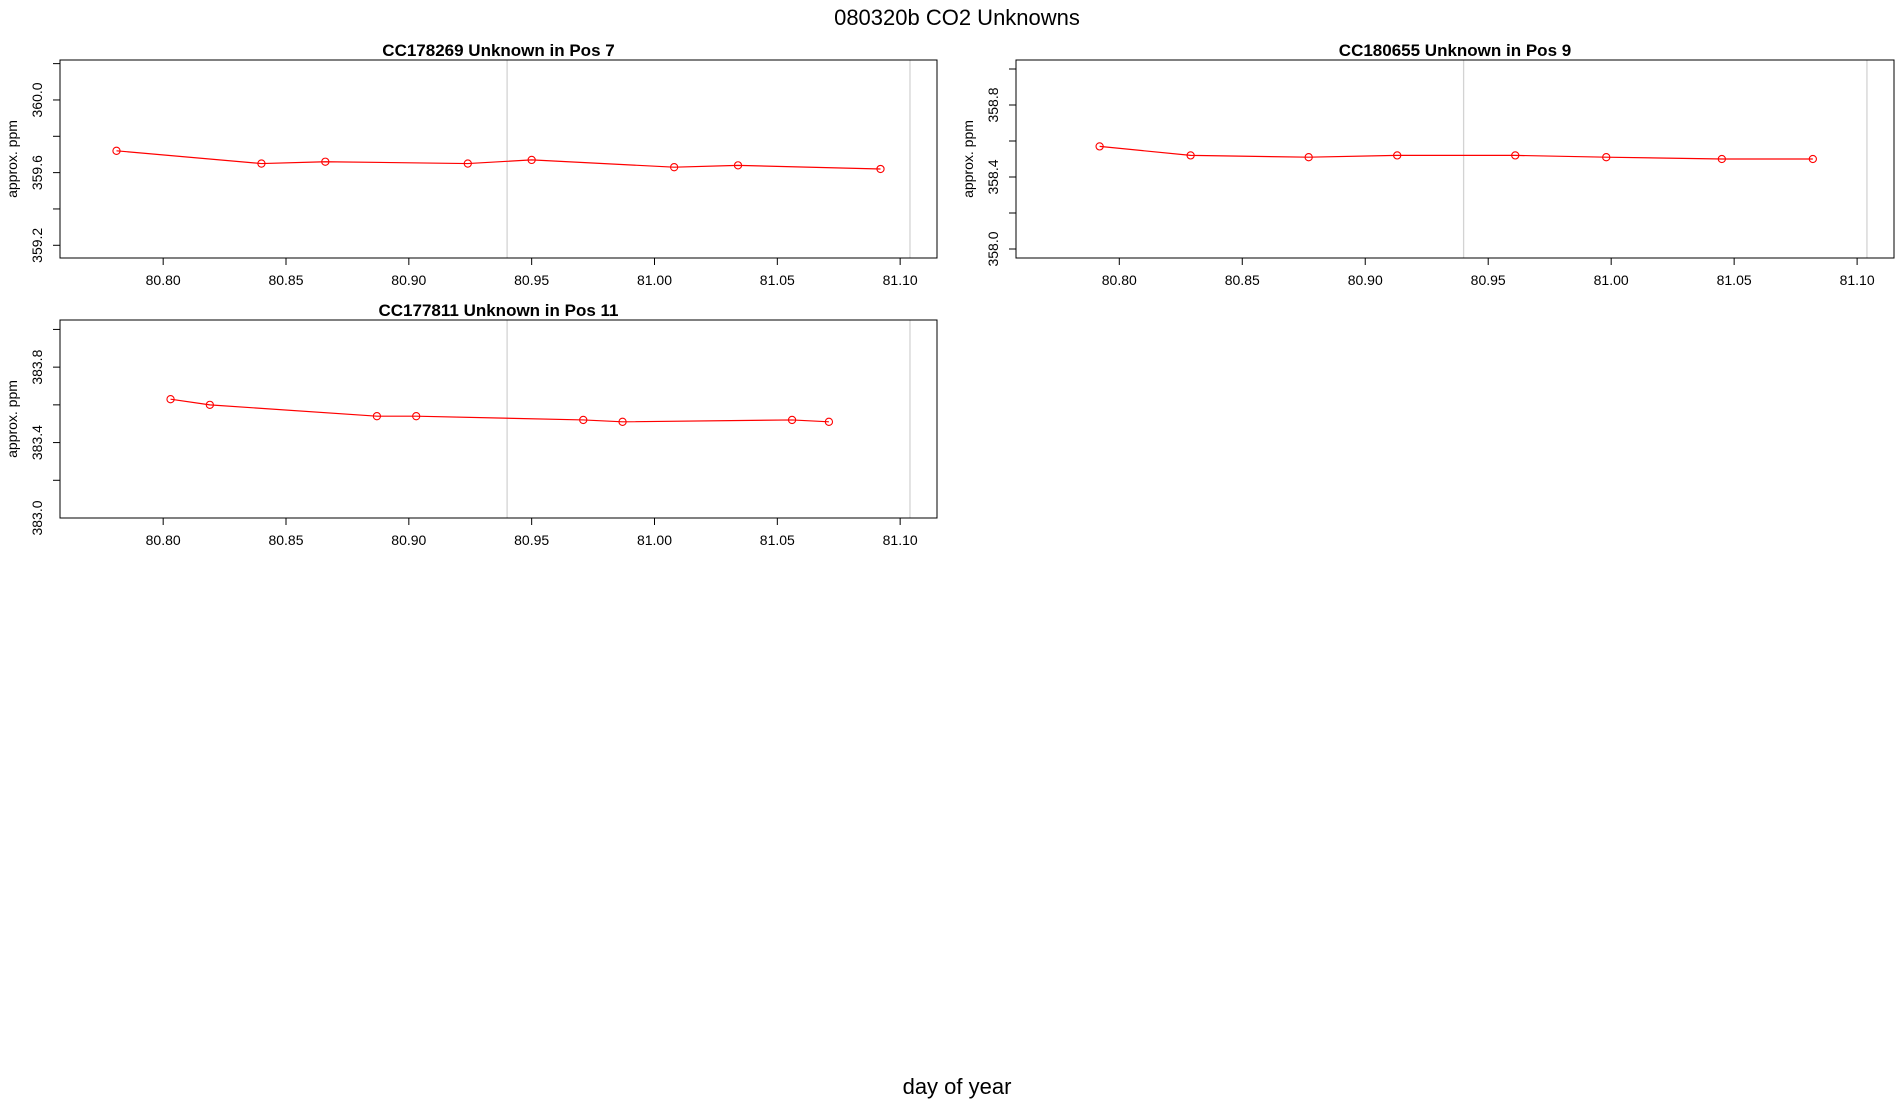 The width and height of the screenshot is (1900, 1100). I want to click on panel-3-series-line, so click(499, 410).